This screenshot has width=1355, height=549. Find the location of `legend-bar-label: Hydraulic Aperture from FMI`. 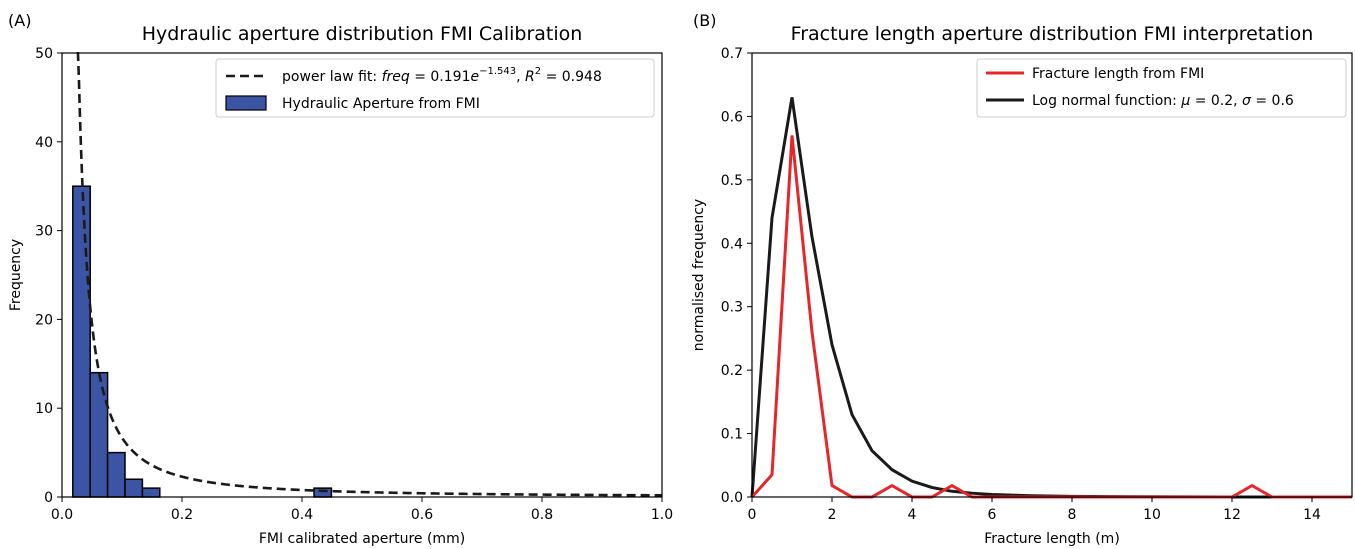

legend-bar-label: Hydraulic Aperture from FMI is located at coordinates (381, 104).